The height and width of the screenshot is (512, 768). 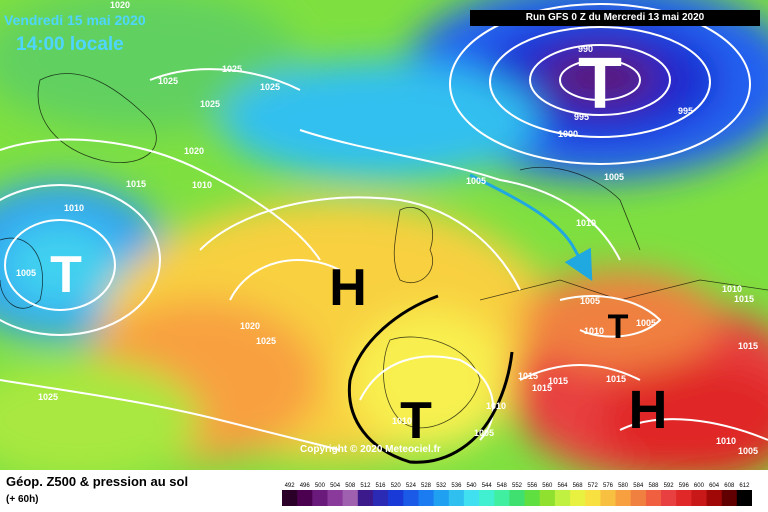 What do you see at coordinates (487, 486) in the screenshot?
I see `scale-tick-label: 544` at bounding box center [487, 486].